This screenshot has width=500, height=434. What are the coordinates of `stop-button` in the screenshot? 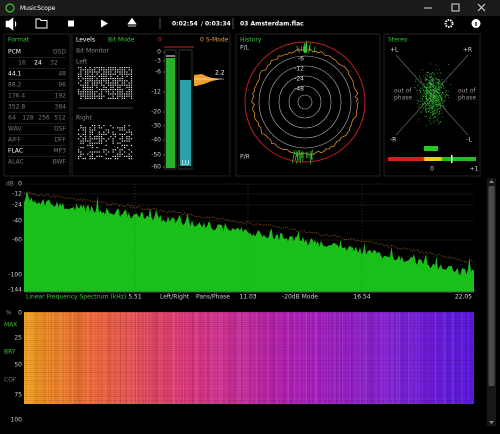 It's located at (71, 23).